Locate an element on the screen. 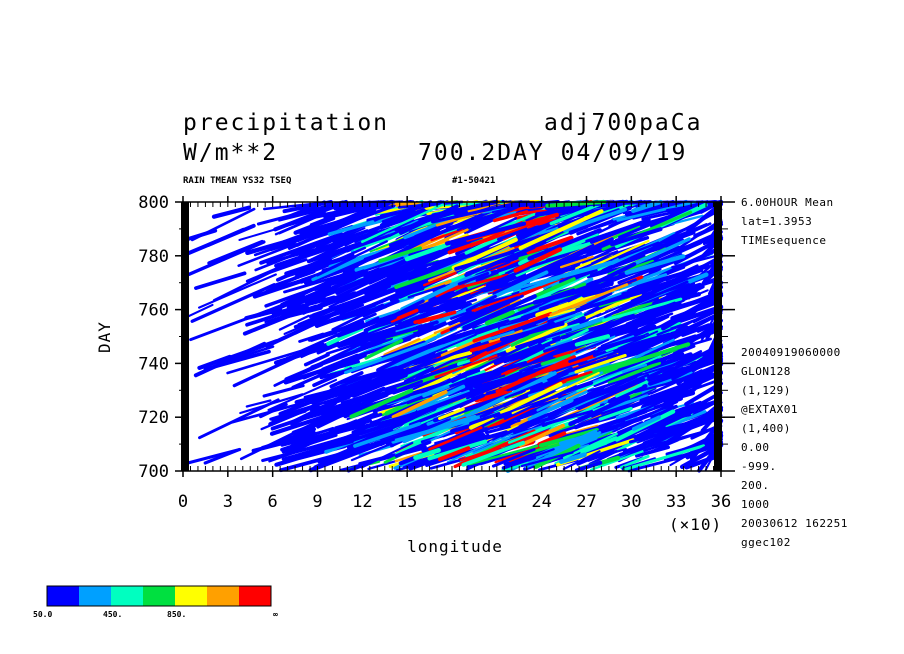 The width and height of the screenshot is (904, 654). y-tick-label: 760 is located at coordinates (153, 311).